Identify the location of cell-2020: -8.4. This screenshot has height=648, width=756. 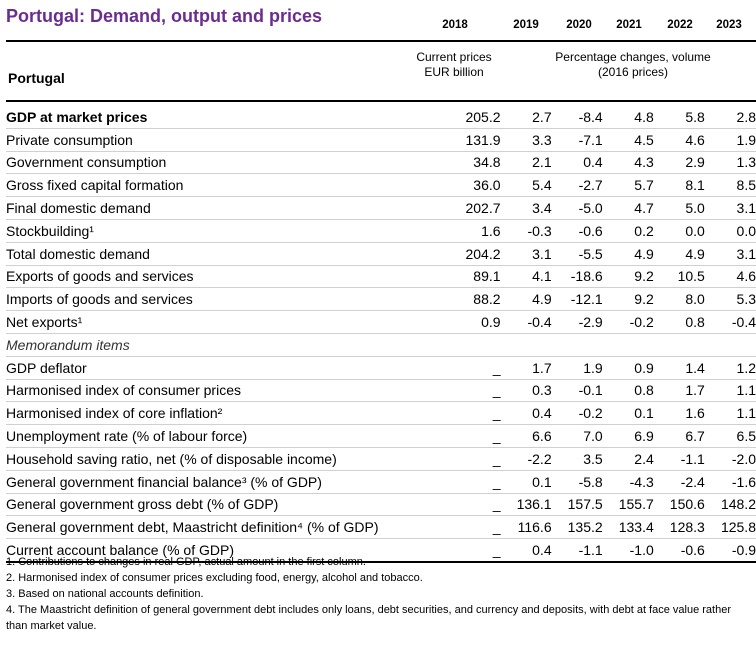
(577, 117).